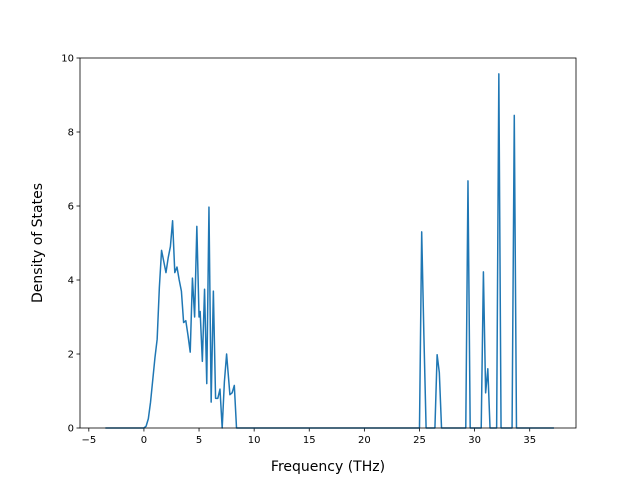  I want to click on y-tick-label: 6, so click(71, 207).